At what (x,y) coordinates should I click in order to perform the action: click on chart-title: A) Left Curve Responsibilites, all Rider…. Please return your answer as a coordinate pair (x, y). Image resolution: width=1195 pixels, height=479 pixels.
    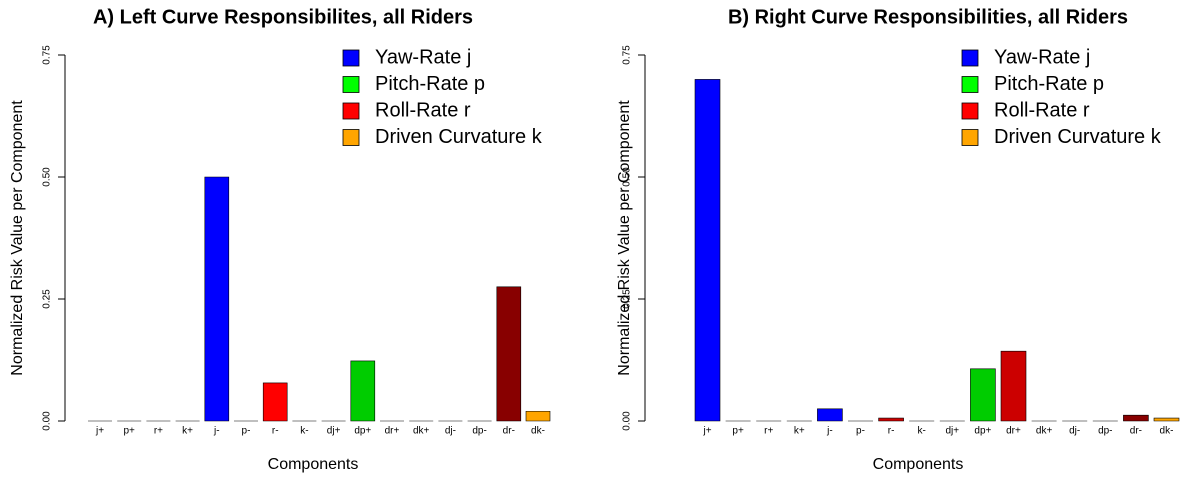
    Looking at the image, I should click on (283, 17).